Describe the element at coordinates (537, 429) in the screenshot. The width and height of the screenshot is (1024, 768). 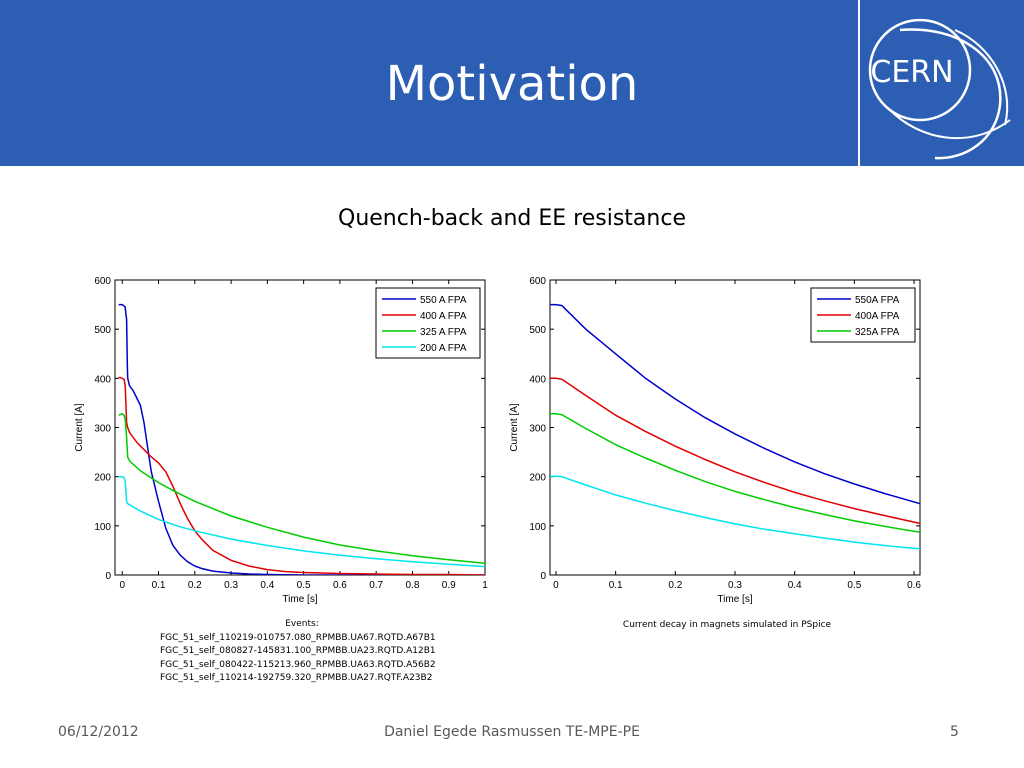
I see `chart-right-y-tick-label: 300` at that location.